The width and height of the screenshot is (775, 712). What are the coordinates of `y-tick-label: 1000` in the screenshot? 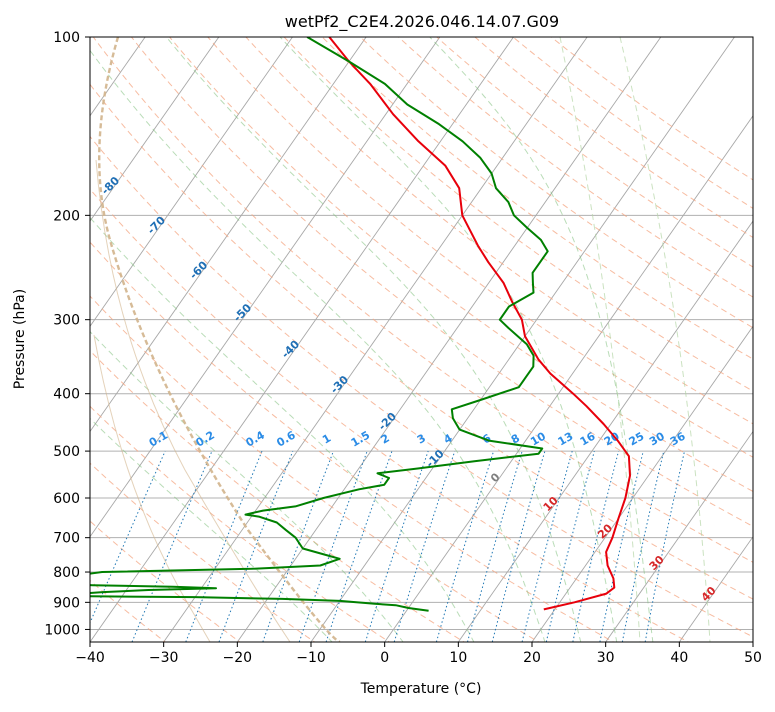 It's located at (62, 630).